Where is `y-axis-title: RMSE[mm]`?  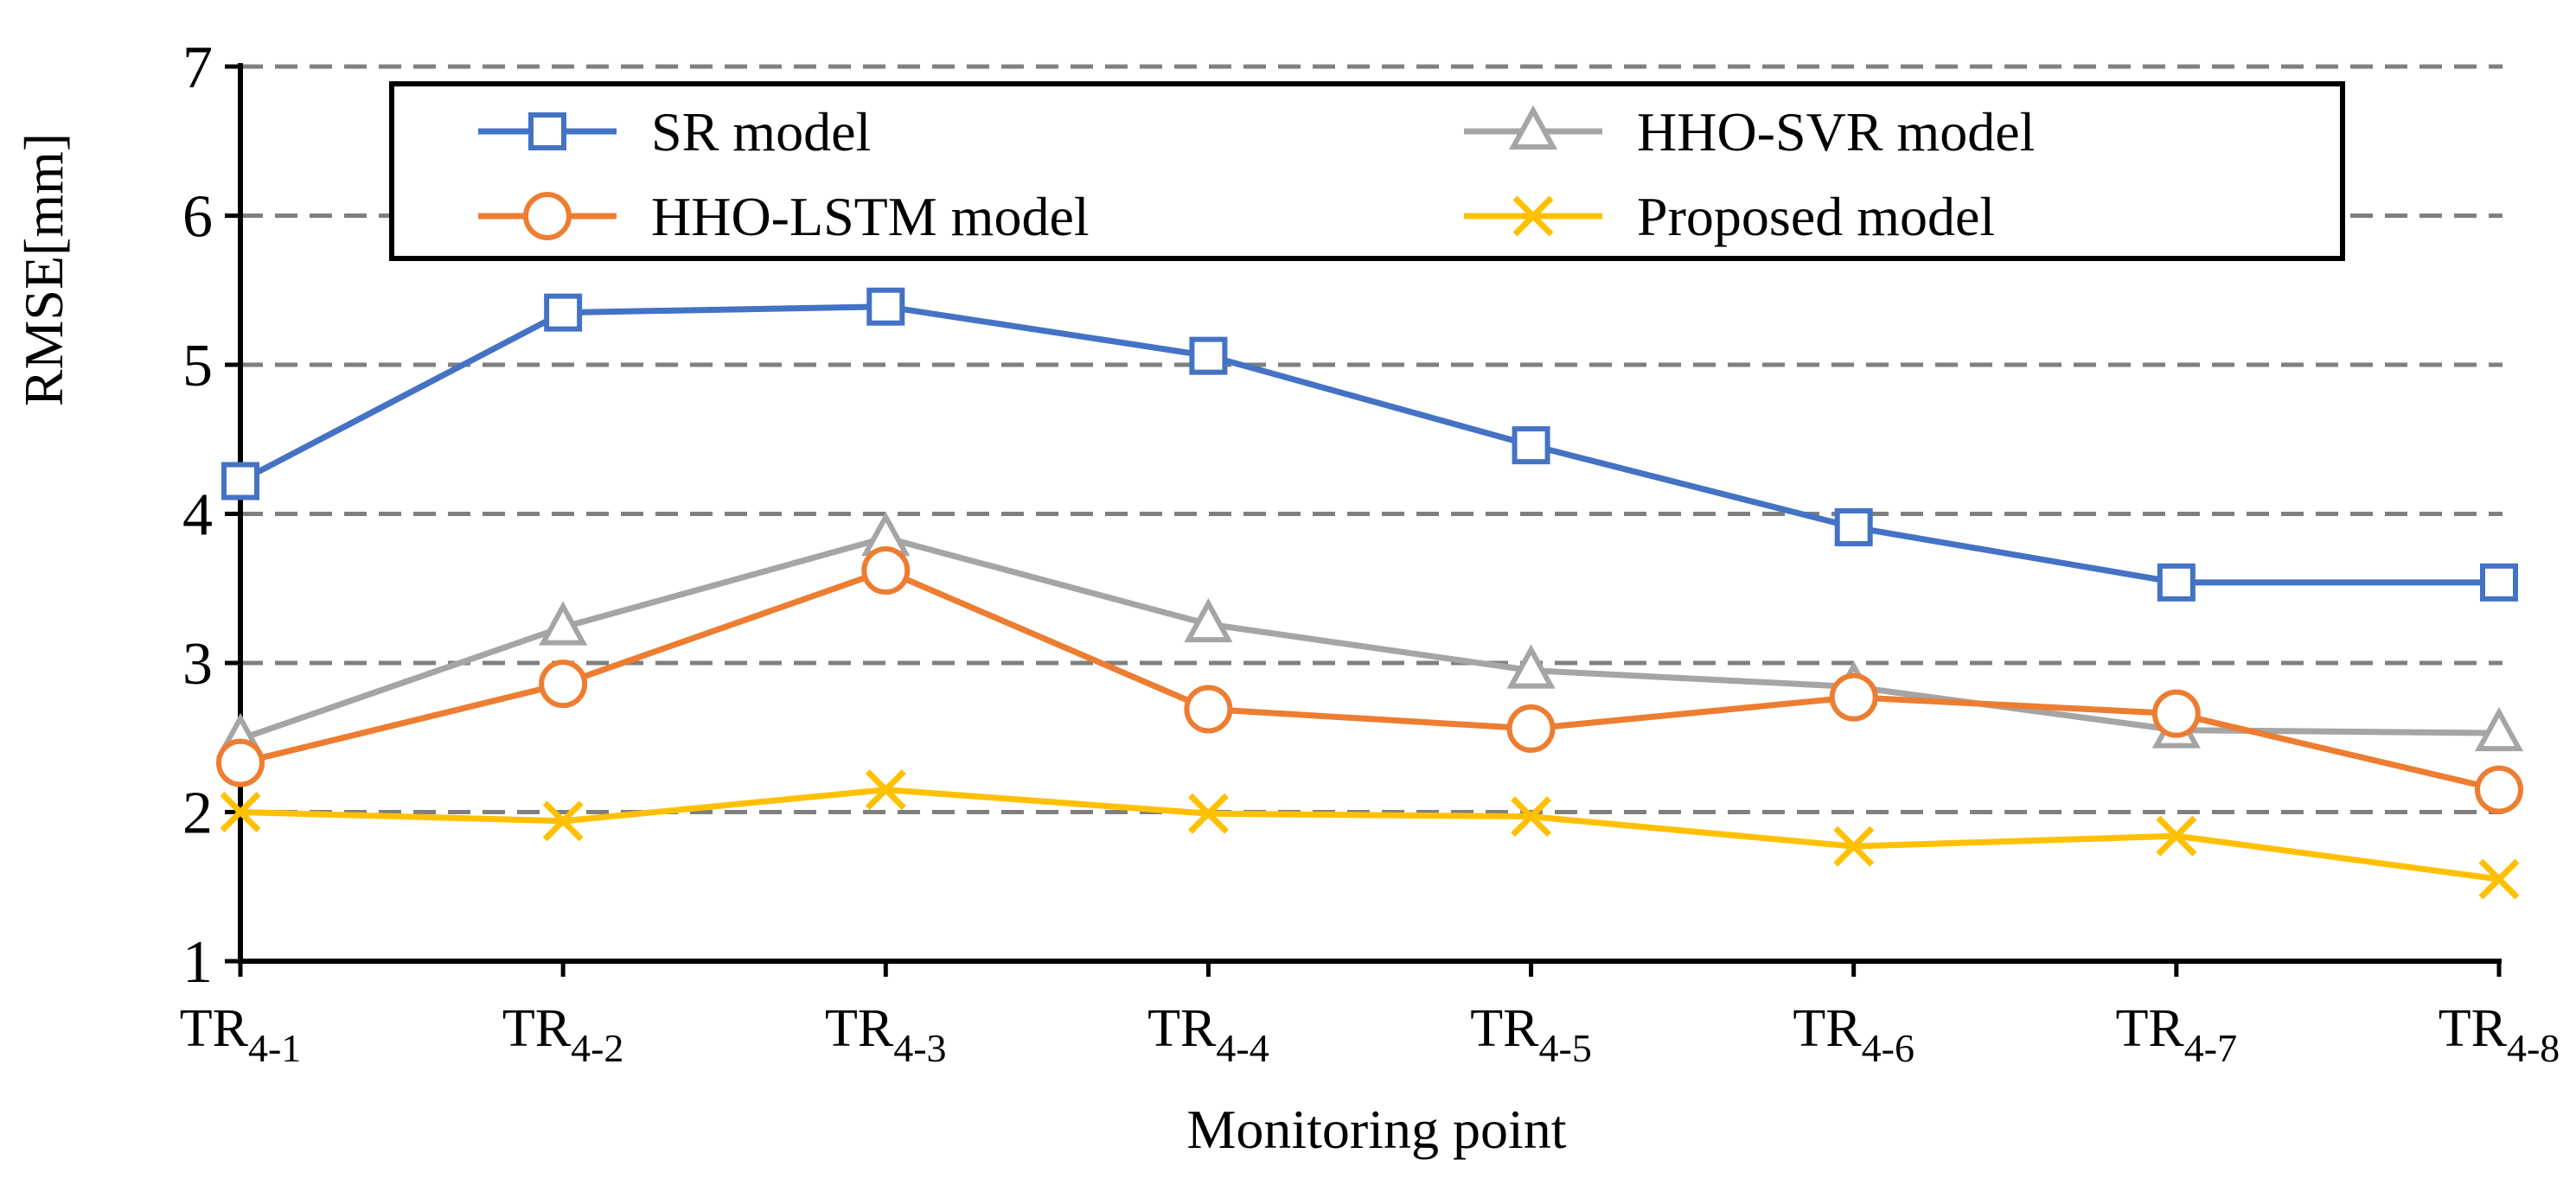
y-axis-title: RMSE[mm] is located at coordinates (44, 269).